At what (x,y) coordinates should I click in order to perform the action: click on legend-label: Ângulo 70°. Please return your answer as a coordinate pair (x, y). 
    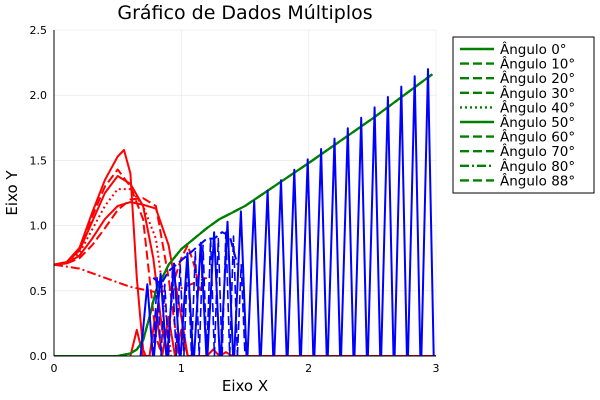
    Looking at the image, I should click on (537, 151).